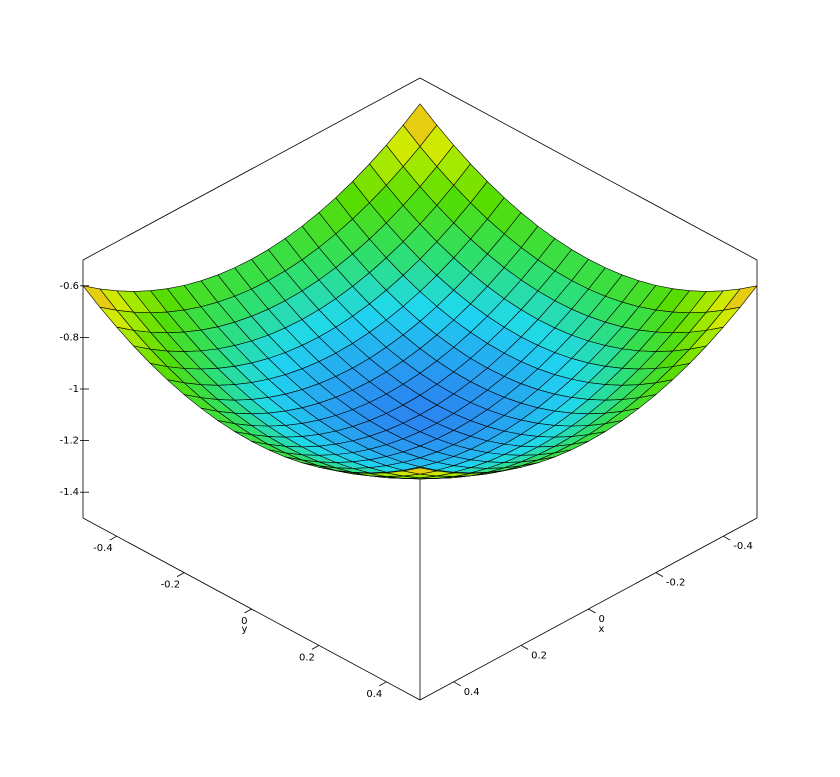 The width and height of the screenshot is (840, 777). What do you see at coordinates (245, 629) in the screenshot?
I see `y-axis-label: y` at bounding box center [245, 629].